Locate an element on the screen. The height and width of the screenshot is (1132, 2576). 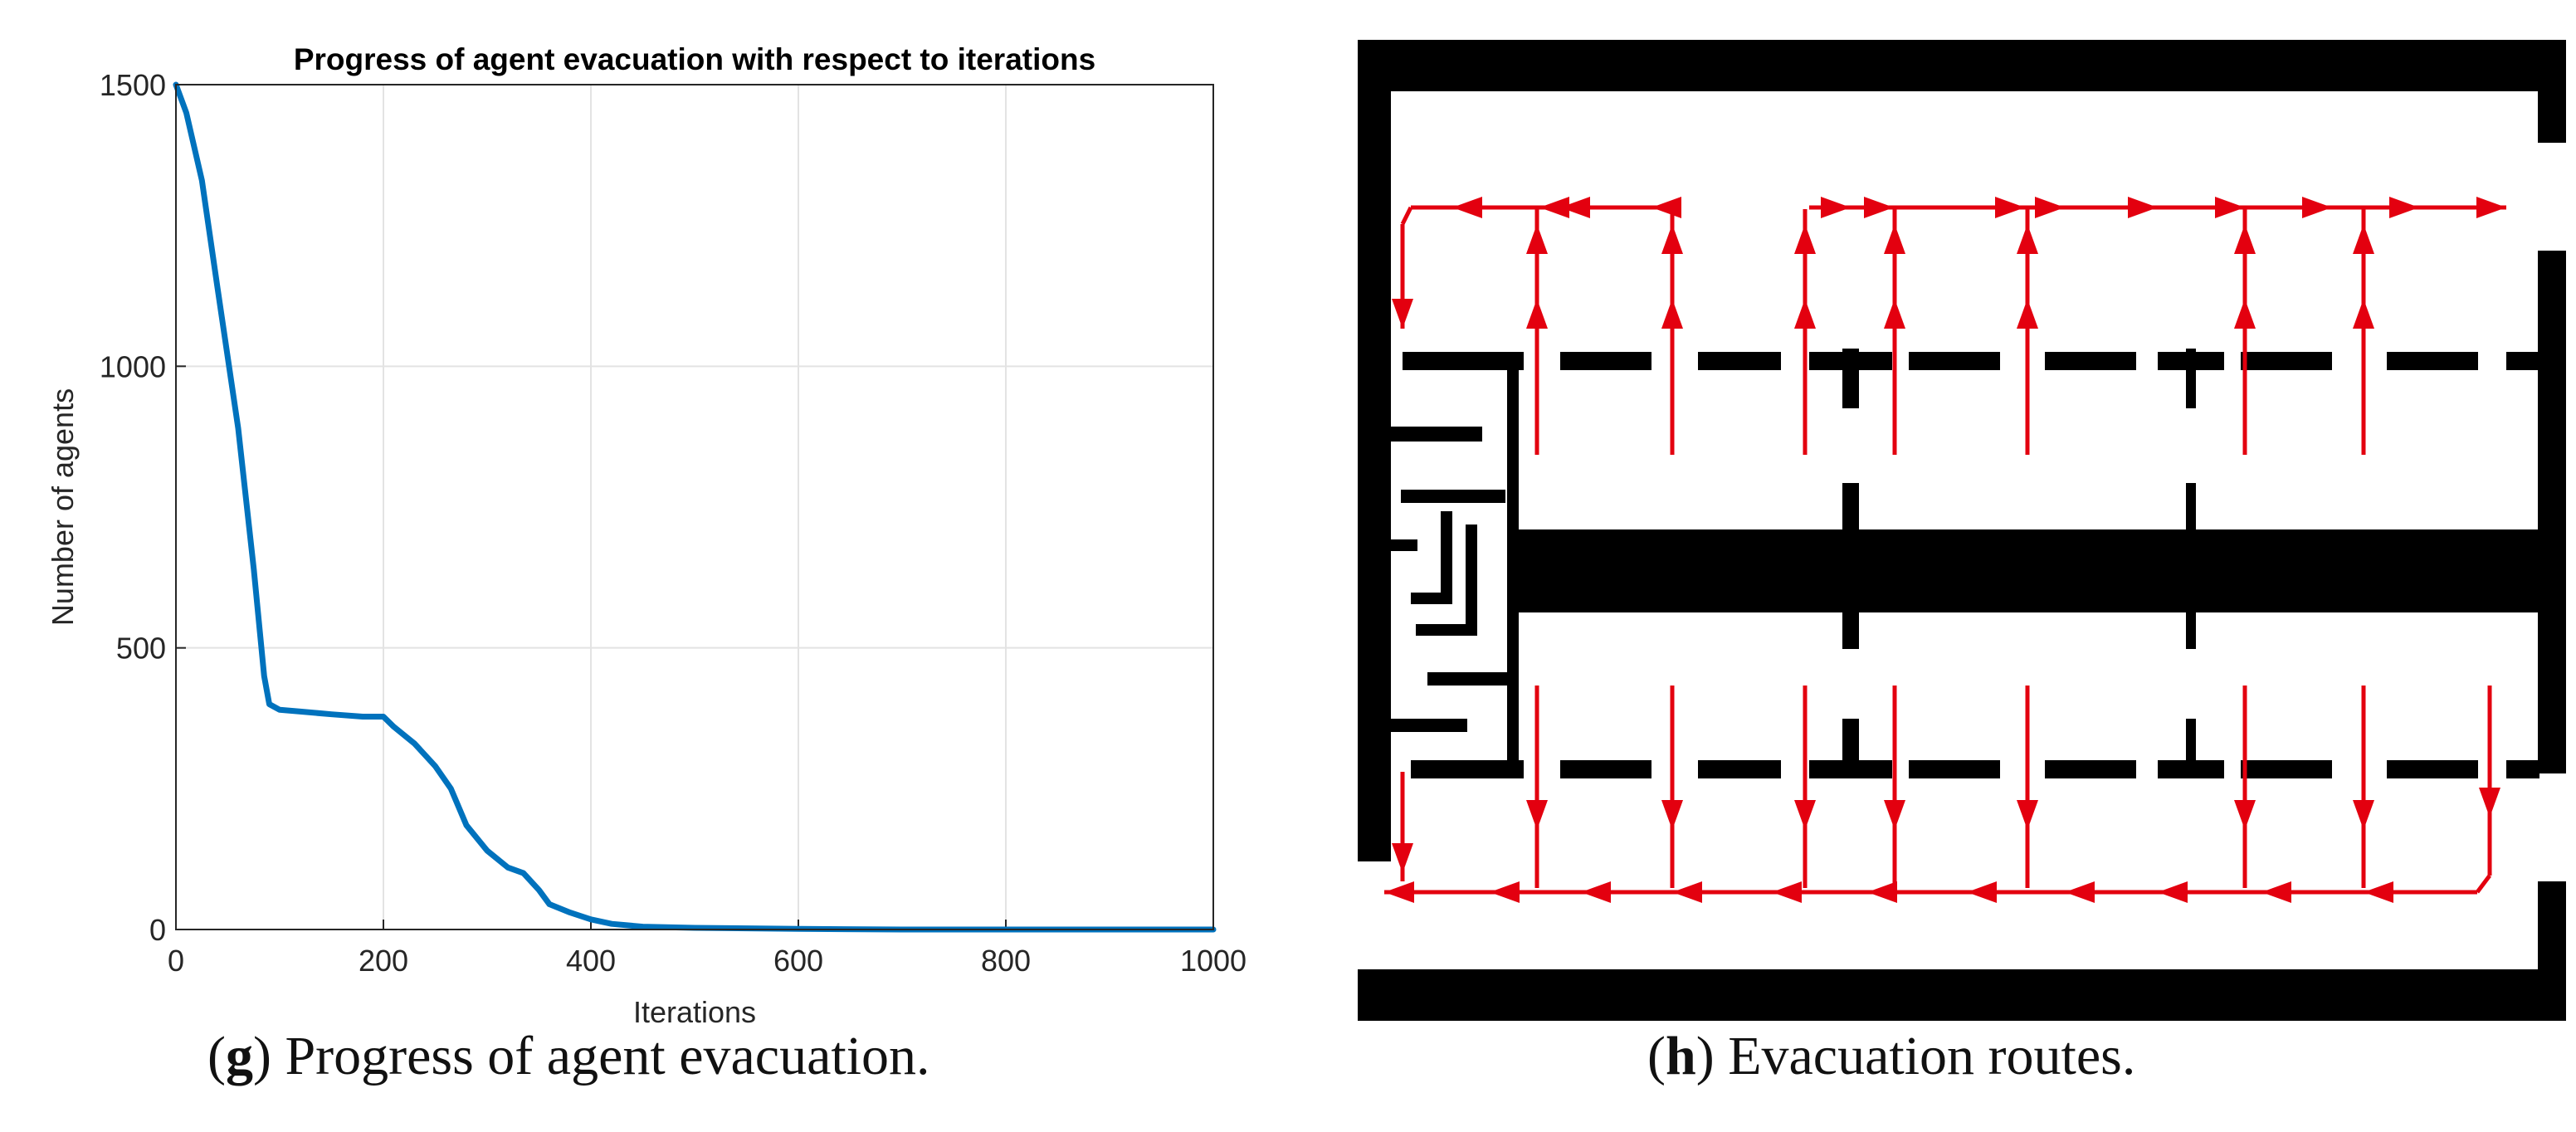
y-tick-label: 1500 is located at coordinates (133, 85).